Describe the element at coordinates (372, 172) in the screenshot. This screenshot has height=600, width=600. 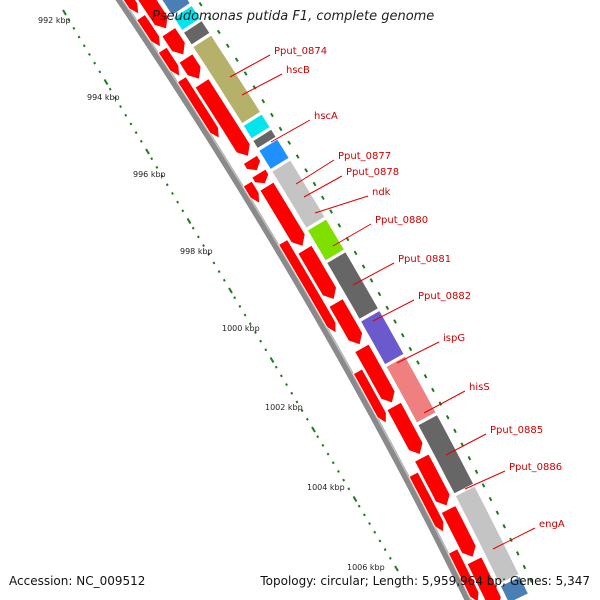
I see `gene-label: Pput_0878` at that location.